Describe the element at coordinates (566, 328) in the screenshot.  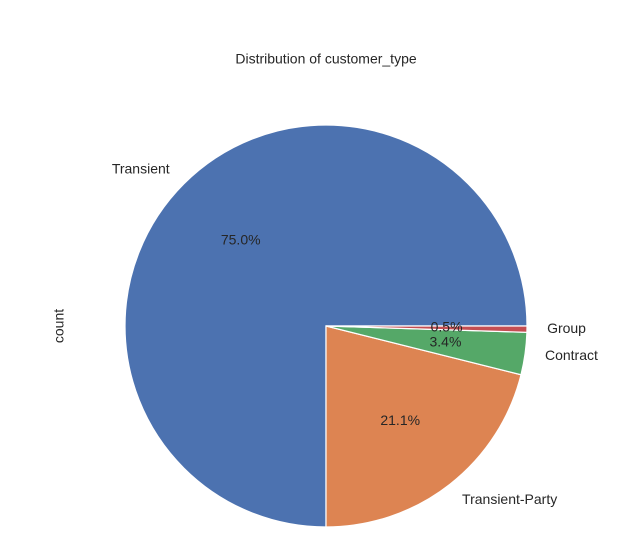
I see `slice-label: Group` at that location.